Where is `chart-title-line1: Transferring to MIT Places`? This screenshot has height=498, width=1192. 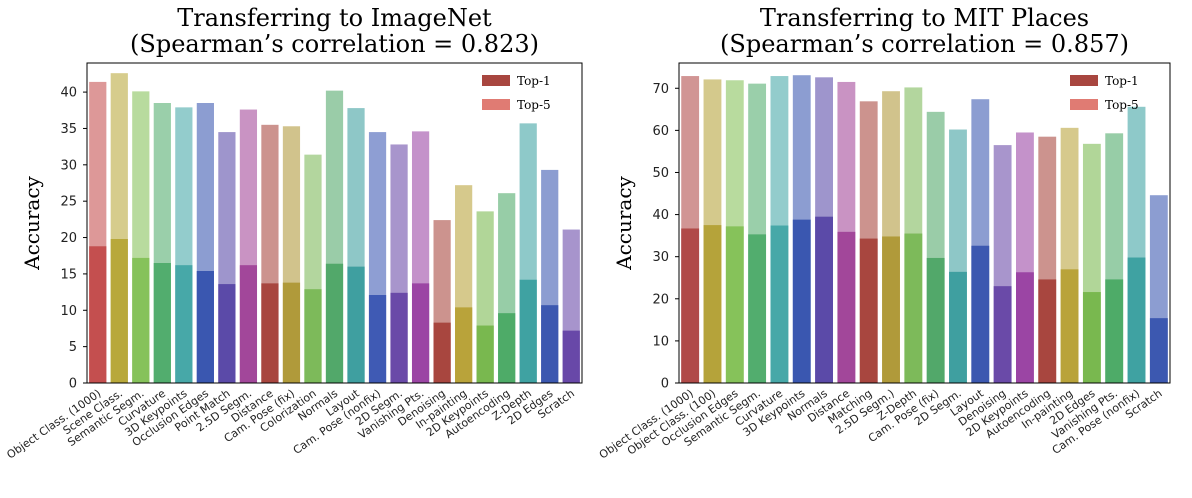
chart-title-line1: Transferring to MIT Places is located at coordinates (924, 18).